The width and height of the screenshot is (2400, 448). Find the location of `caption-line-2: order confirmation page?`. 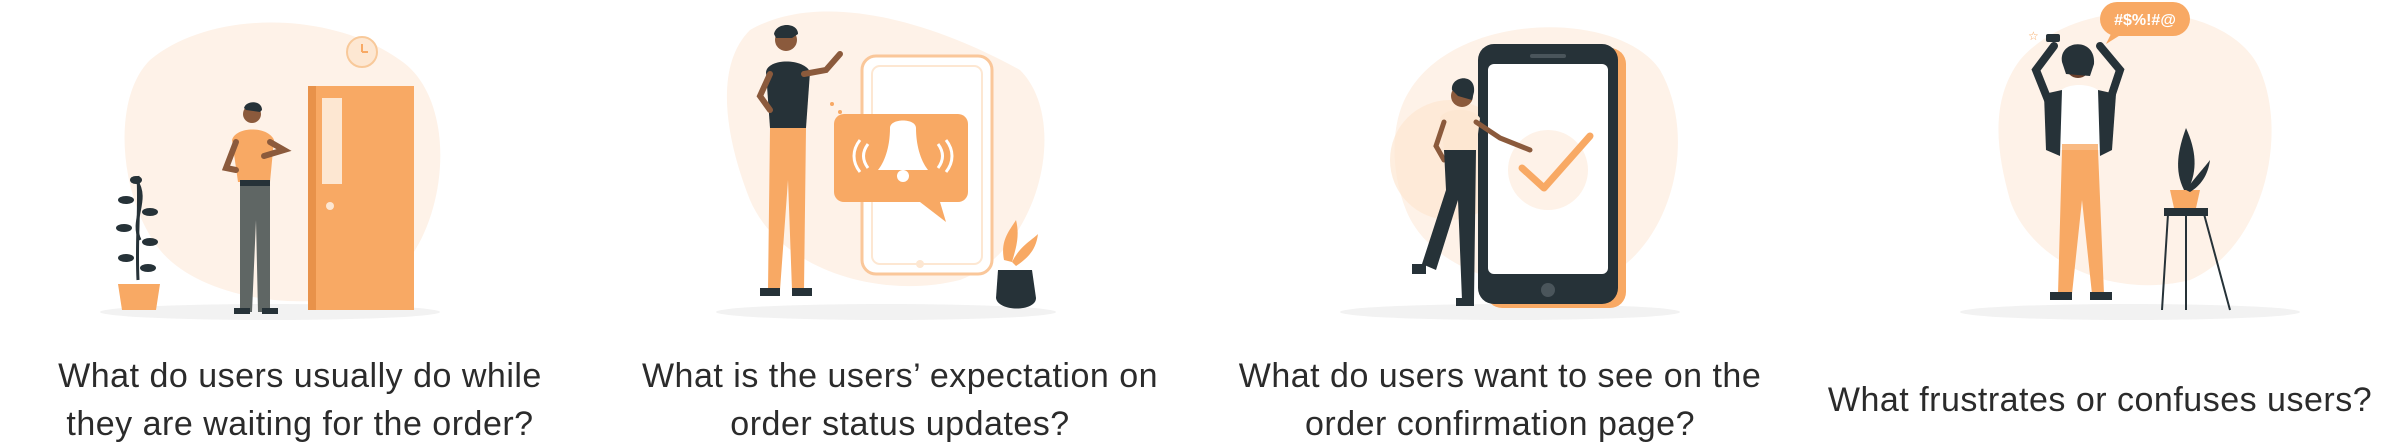

caption-line-2: order confirmation page? is located at coordinates (1499, 424).